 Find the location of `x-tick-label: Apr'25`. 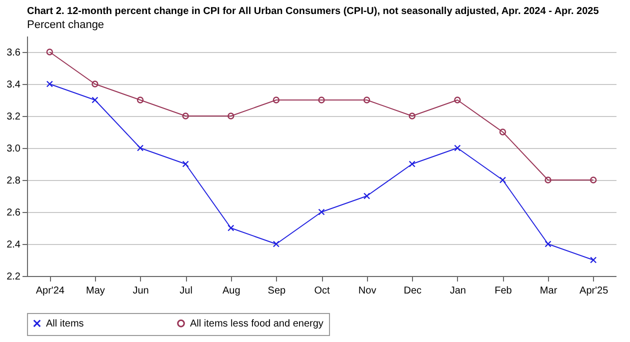

x-tick-label: Apr'25 is located at coordinates (594, 291).